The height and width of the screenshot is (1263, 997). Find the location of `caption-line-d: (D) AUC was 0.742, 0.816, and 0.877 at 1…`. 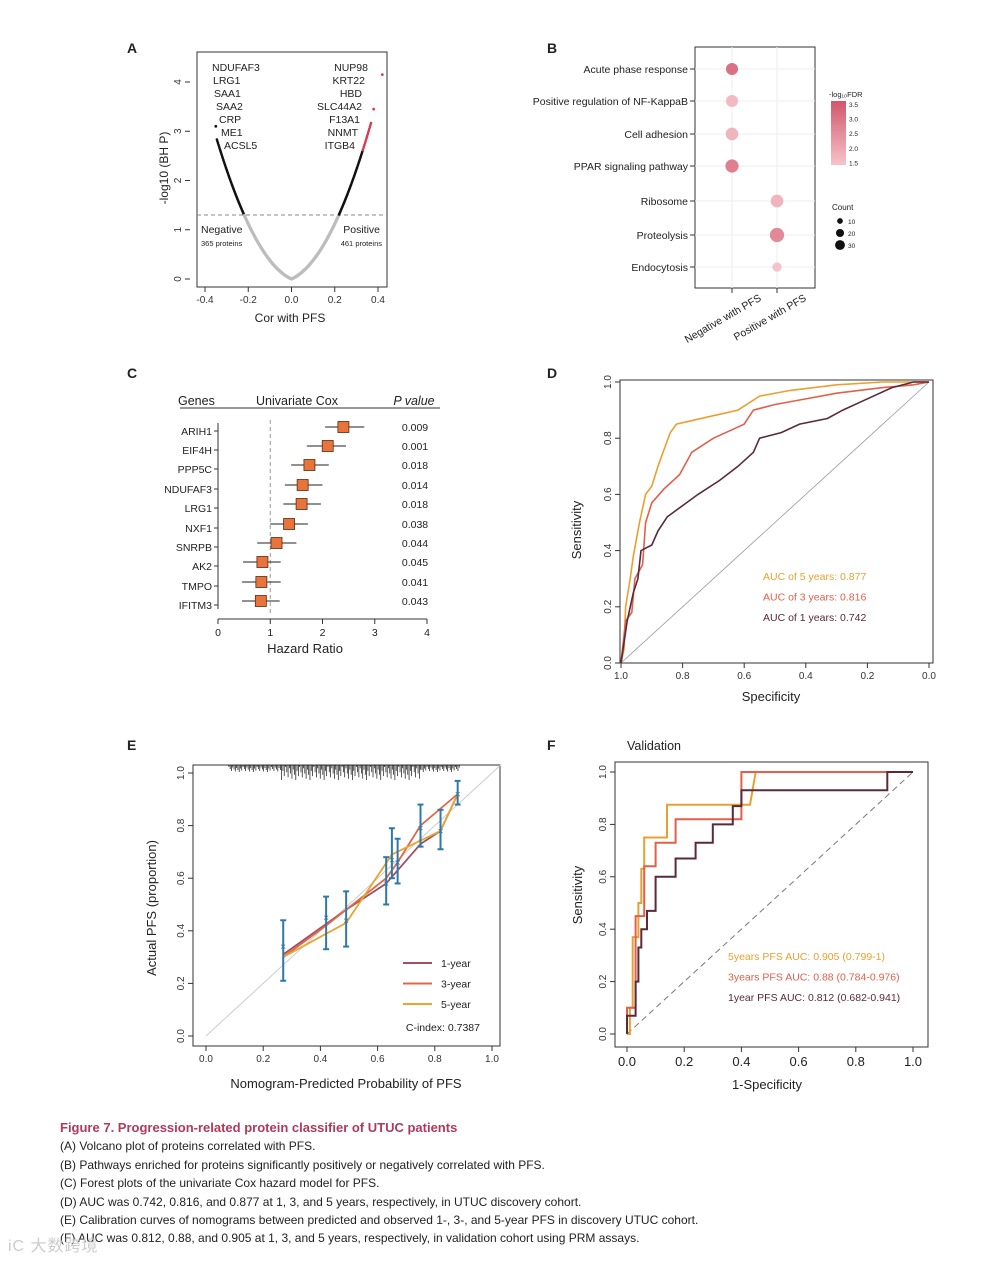

caption-line-d: (D) AUC was 0.742, 0.816, and 0.877 at 1… is located at coordinates (321, 1201).